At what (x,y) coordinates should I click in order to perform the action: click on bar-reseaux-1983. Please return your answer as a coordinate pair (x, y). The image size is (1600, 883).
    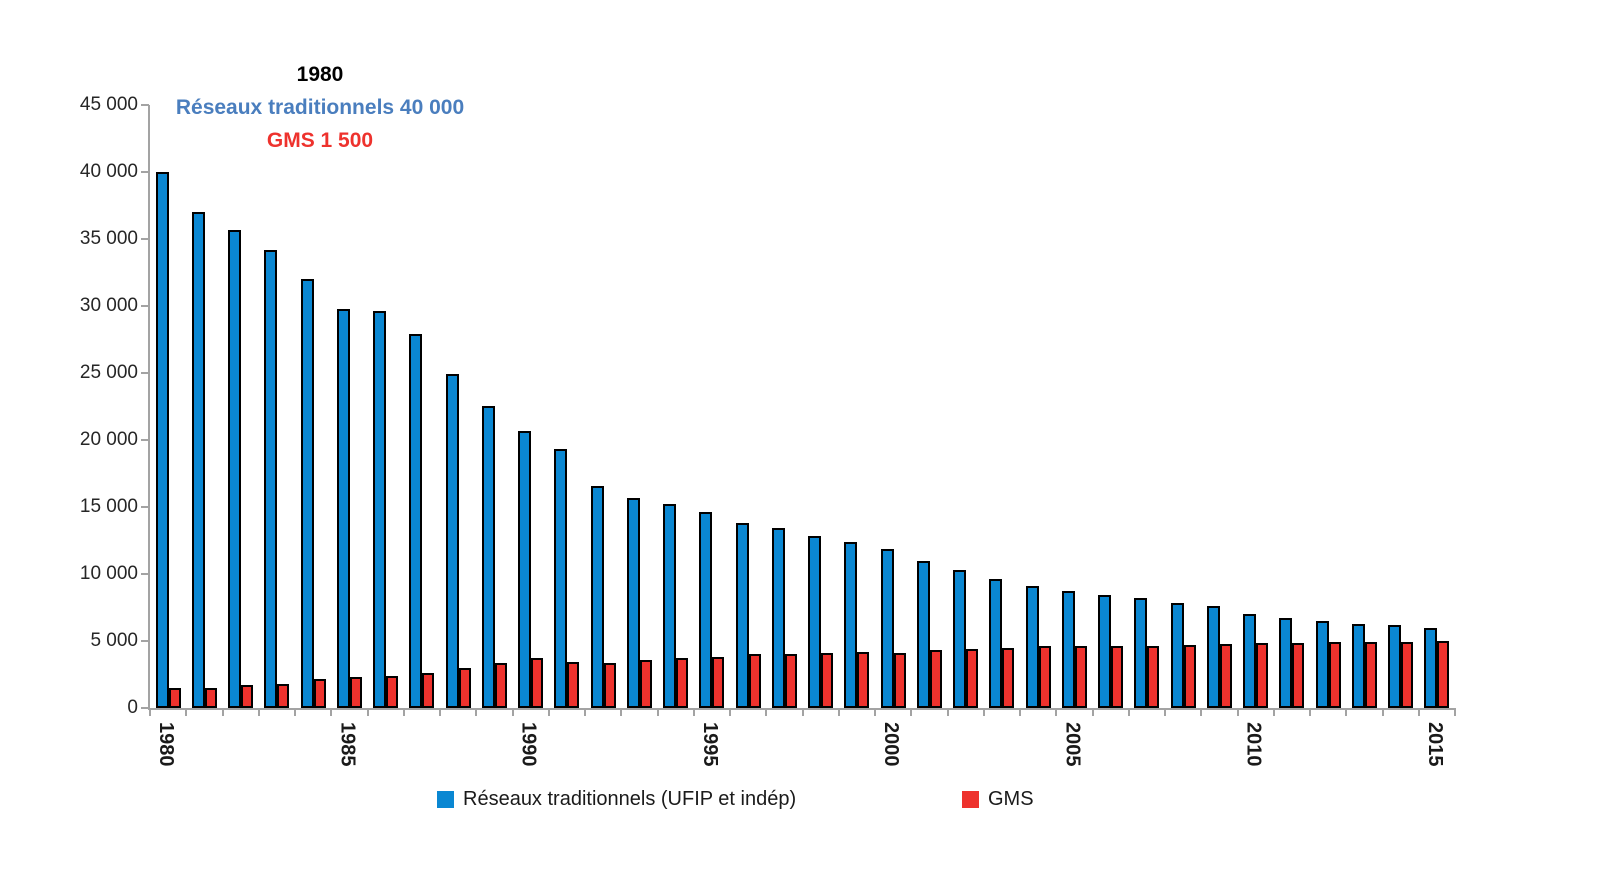
    Looking at the image, I should click on (270, 479).